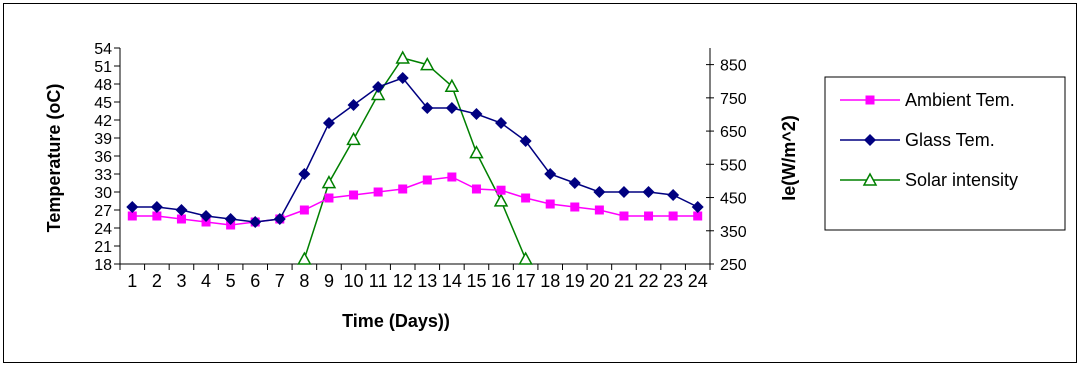 The height and width of the screenshot is (367, 1082). I want to click on y-tick-label: 21, so click(103, 247).